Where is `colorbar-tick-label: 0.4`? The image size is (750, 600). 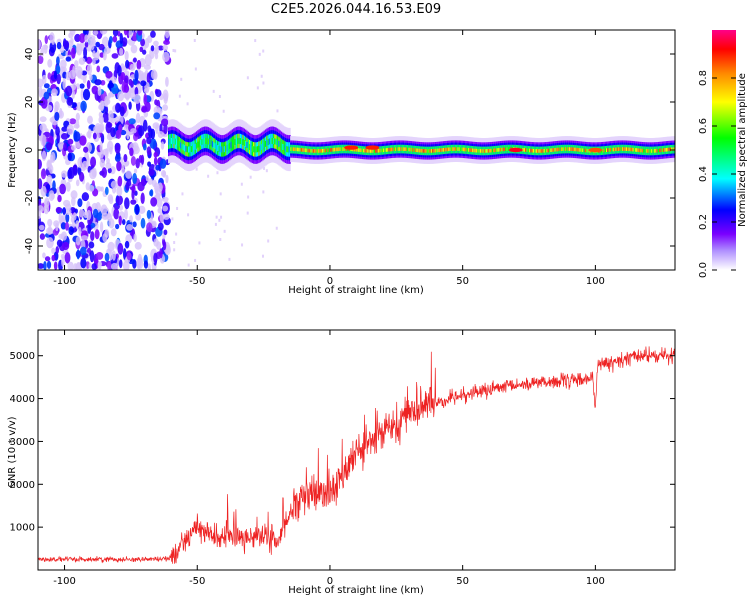 colorbar-tick-label: 0.4 is located at coordinates (703, 174).